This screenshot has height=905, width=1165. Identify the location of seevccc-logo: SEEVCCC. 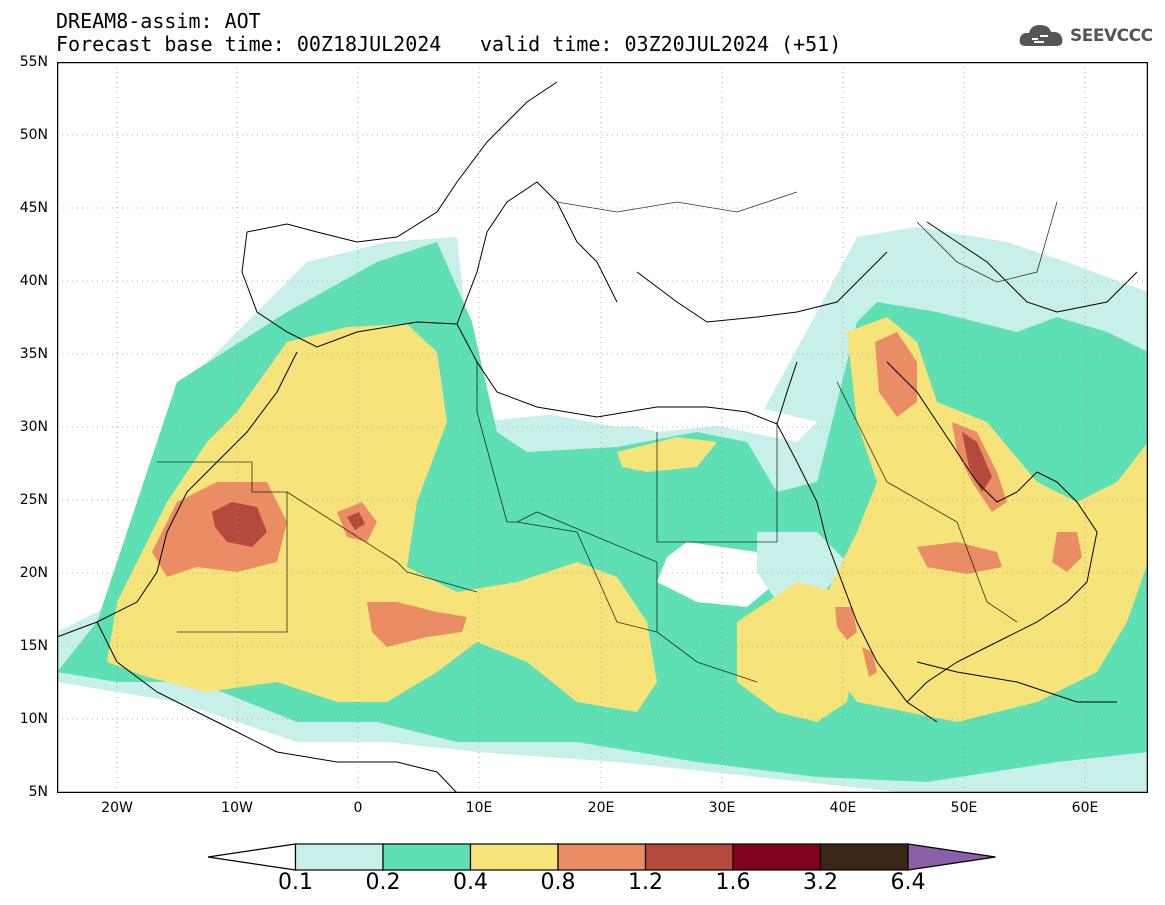
(1085, 36).